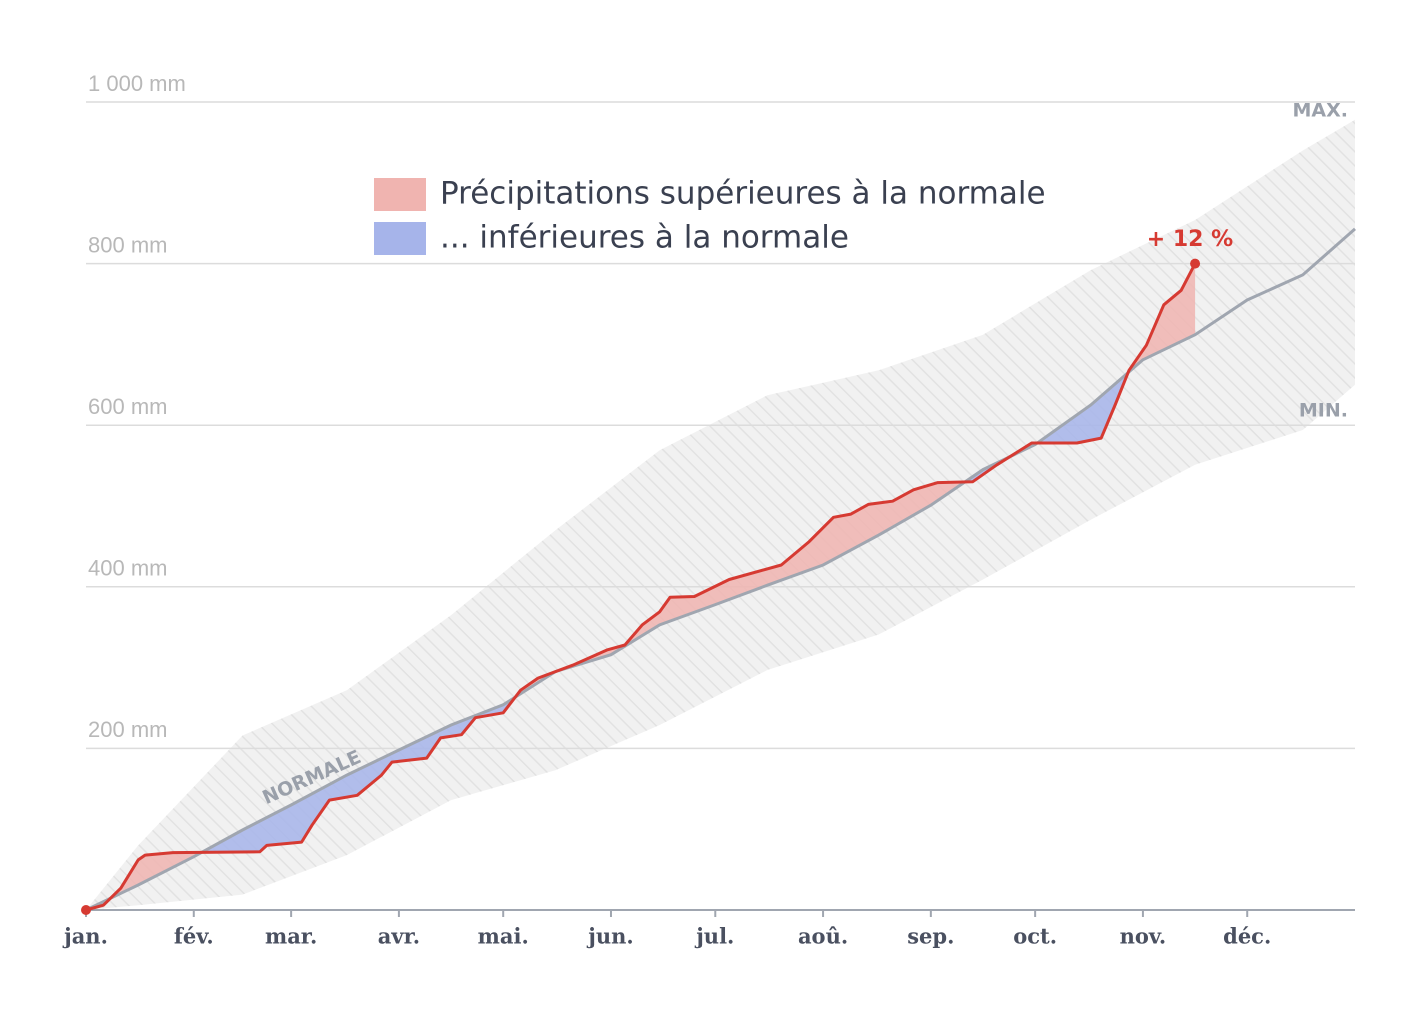 This screenshot has width=1420, height=1019. Describe the element at coordinates (503, 936) in the screenshot. I see `x-tick-label: mai.` at that location.